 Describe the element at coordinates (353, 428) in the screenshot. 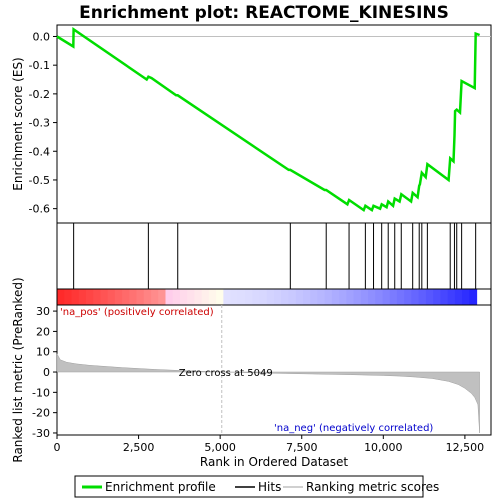

I see `negative-correlation-label: 'na_neg' (negatively correlated)` at that location.